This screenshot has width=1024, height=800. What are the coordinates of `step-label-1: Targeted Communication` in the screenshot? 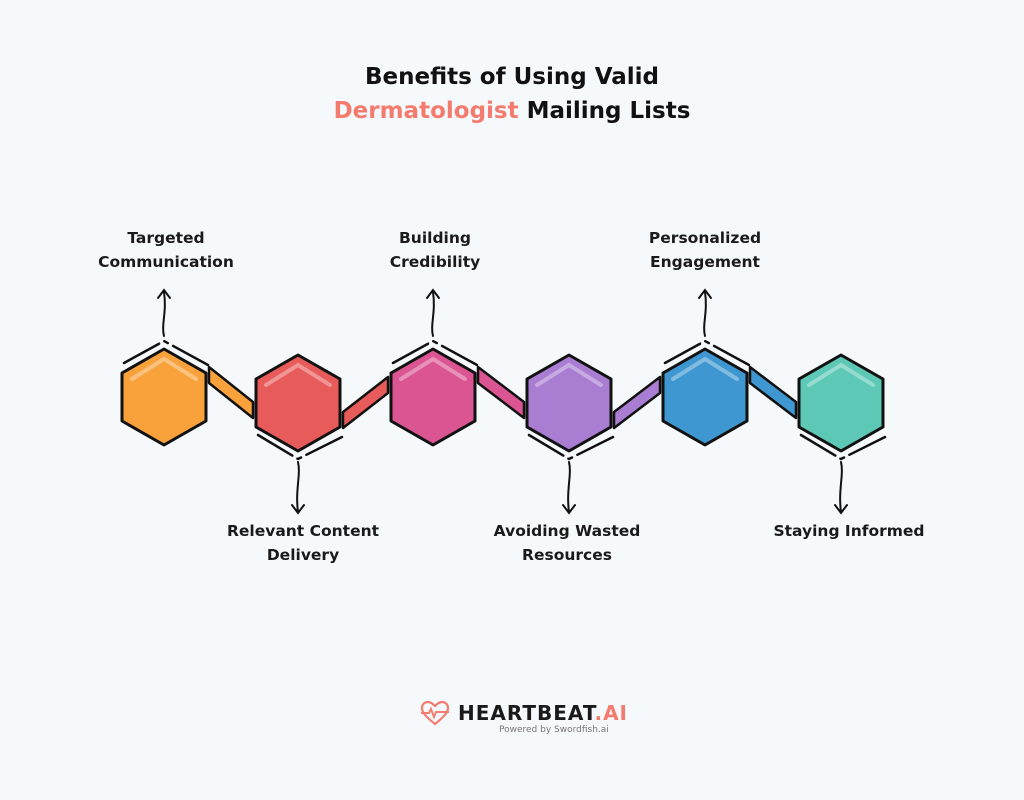 It's located at (166, 250).